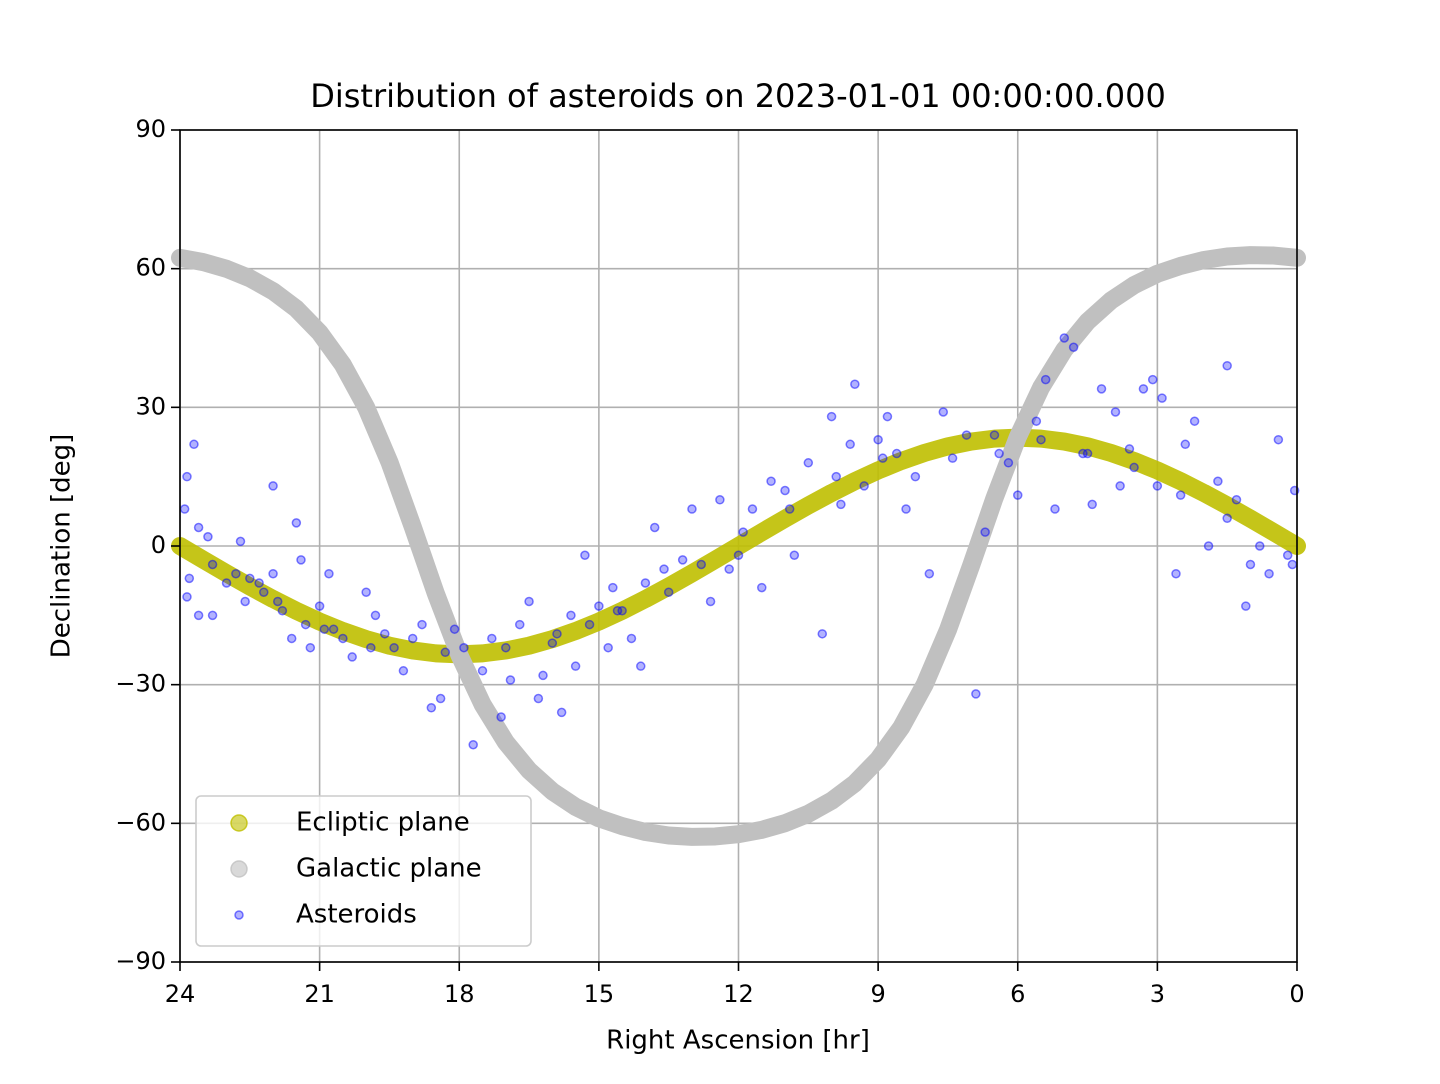  I want to click on y-tick-label: 0, so click(158, 545).